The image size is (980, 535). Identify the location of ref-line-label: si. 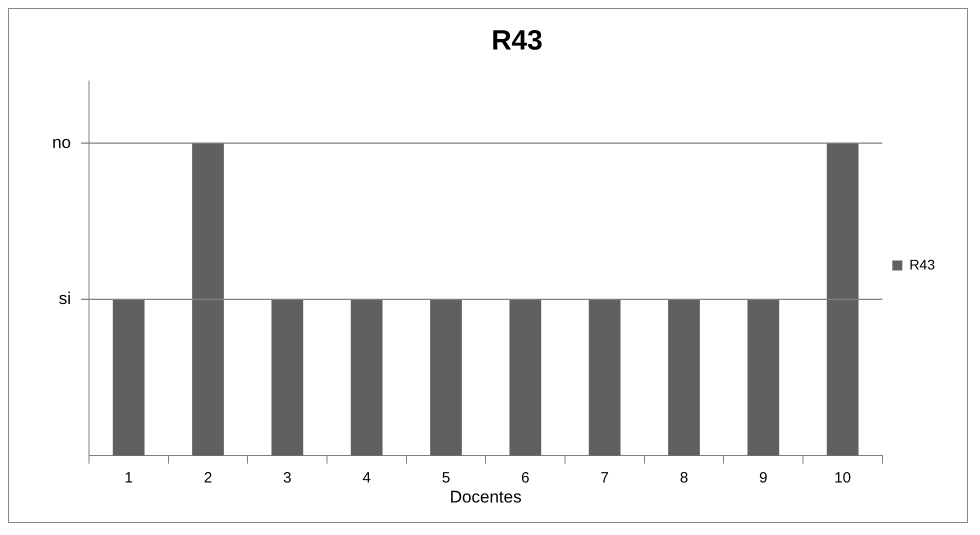
(64, 298).